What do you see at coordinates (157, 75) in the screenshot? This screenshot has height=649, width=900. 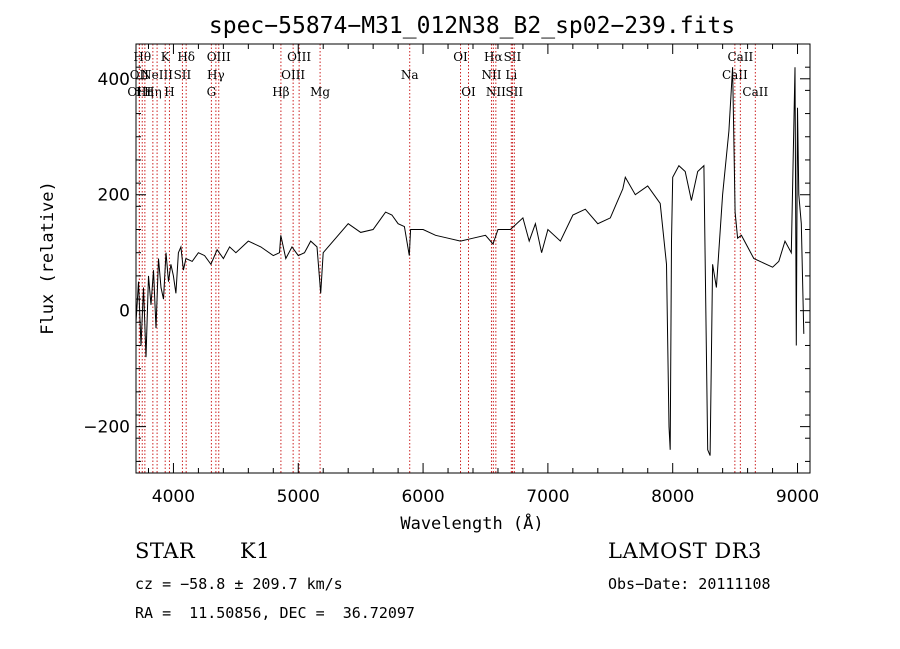 I see `line-marker-label: NeIII` at bounding box center [157, 75].